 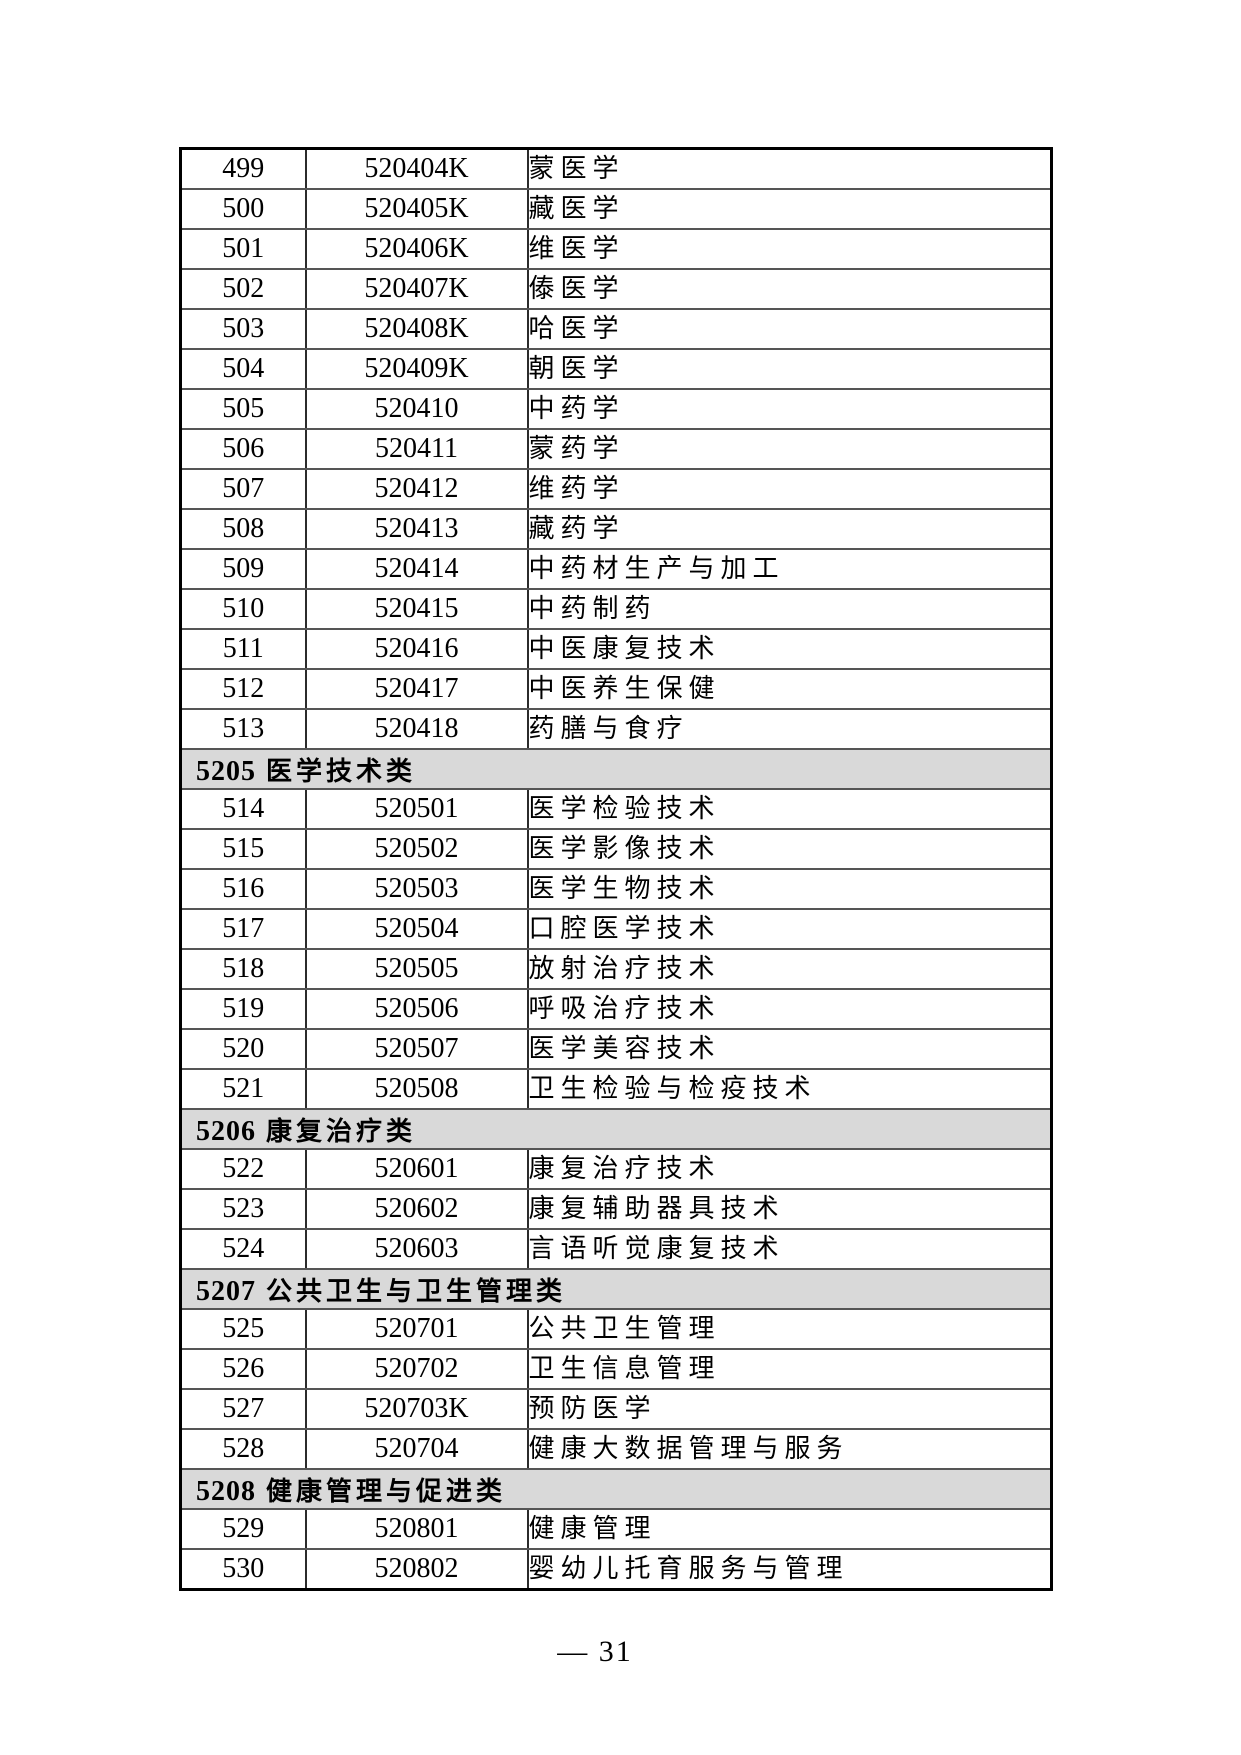 I want to click on table-row: 529 520801 健康管理, so click(x=616, y=1529).